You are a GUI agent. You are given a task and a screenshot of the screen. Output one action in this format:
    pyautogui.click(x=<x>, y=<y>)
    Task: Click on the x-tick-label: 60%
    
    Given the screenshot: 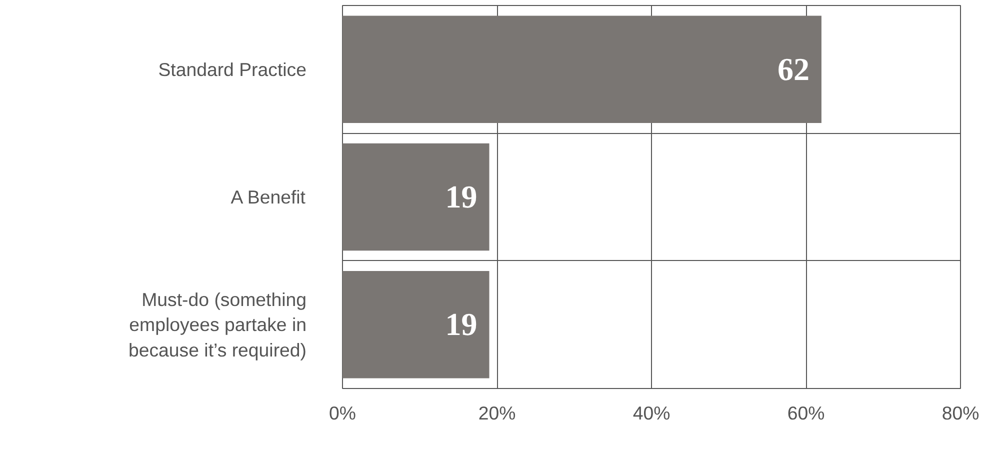 What is the action you would take?
    pyautogui.click(x=806, y=413)
    